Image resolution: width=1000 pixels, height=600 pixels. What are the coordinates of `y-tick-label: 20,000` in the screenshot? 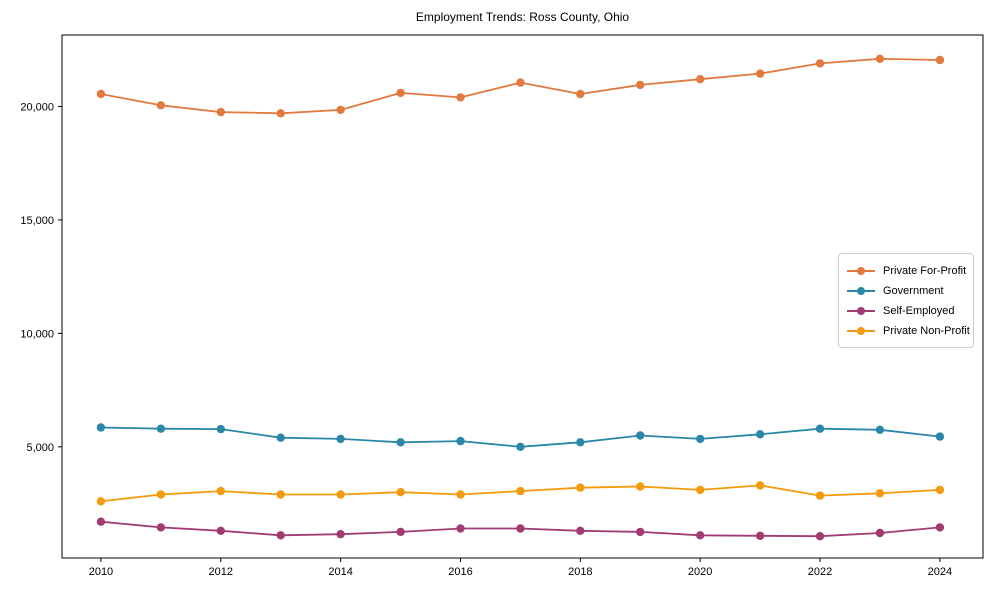 It's located at (37, 107).